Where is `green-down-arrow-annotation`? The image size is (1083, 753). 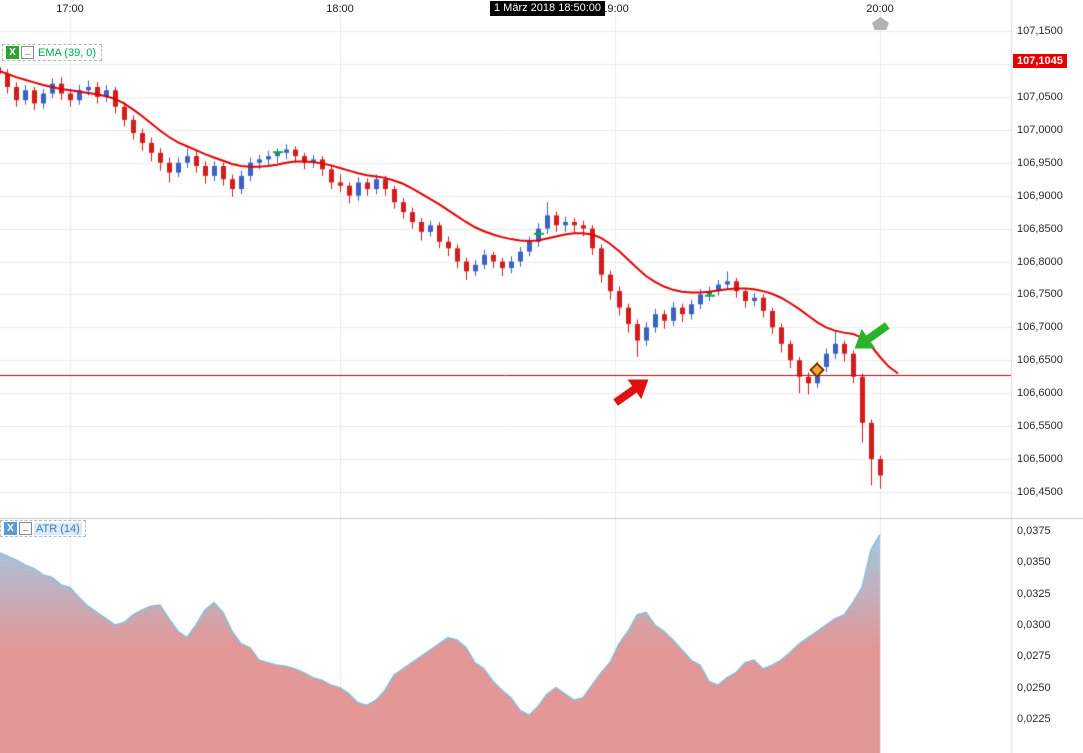
green-down-arrow-annotation is located at coordinates (871, 337).